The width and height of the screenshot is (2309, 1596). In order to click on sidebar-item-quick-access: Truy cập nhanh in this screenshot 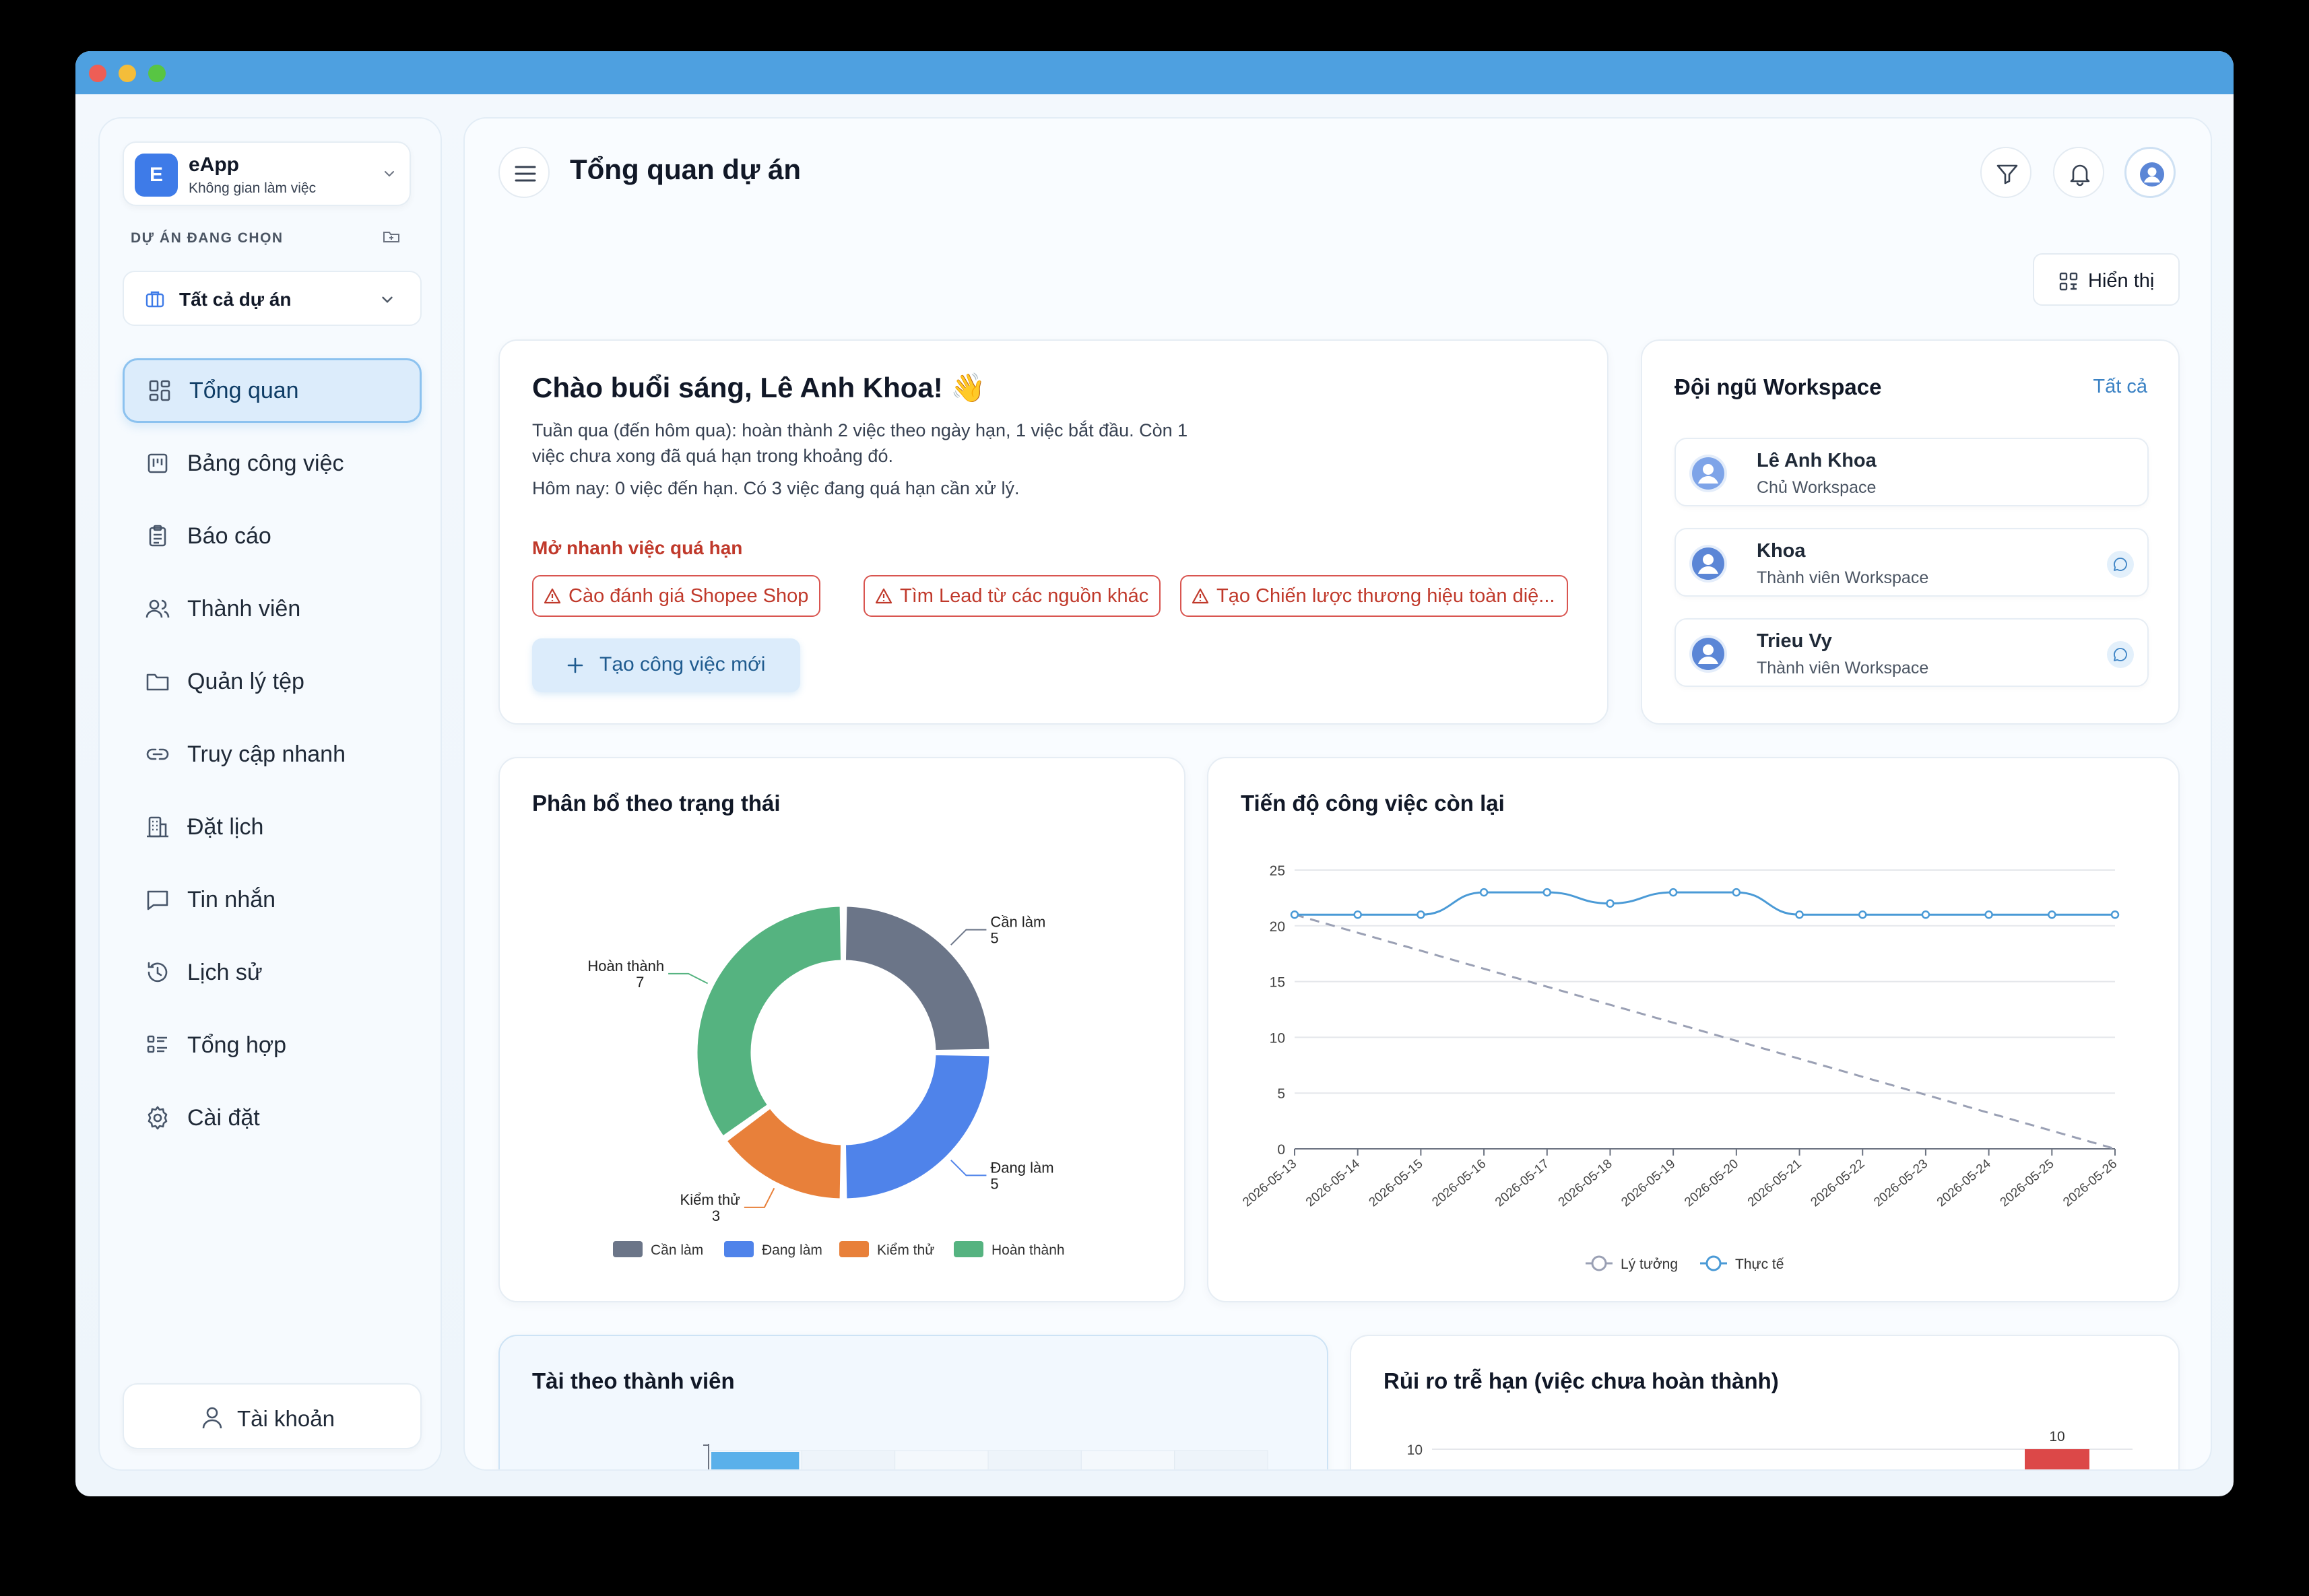, I will do `click(272, 754)`.